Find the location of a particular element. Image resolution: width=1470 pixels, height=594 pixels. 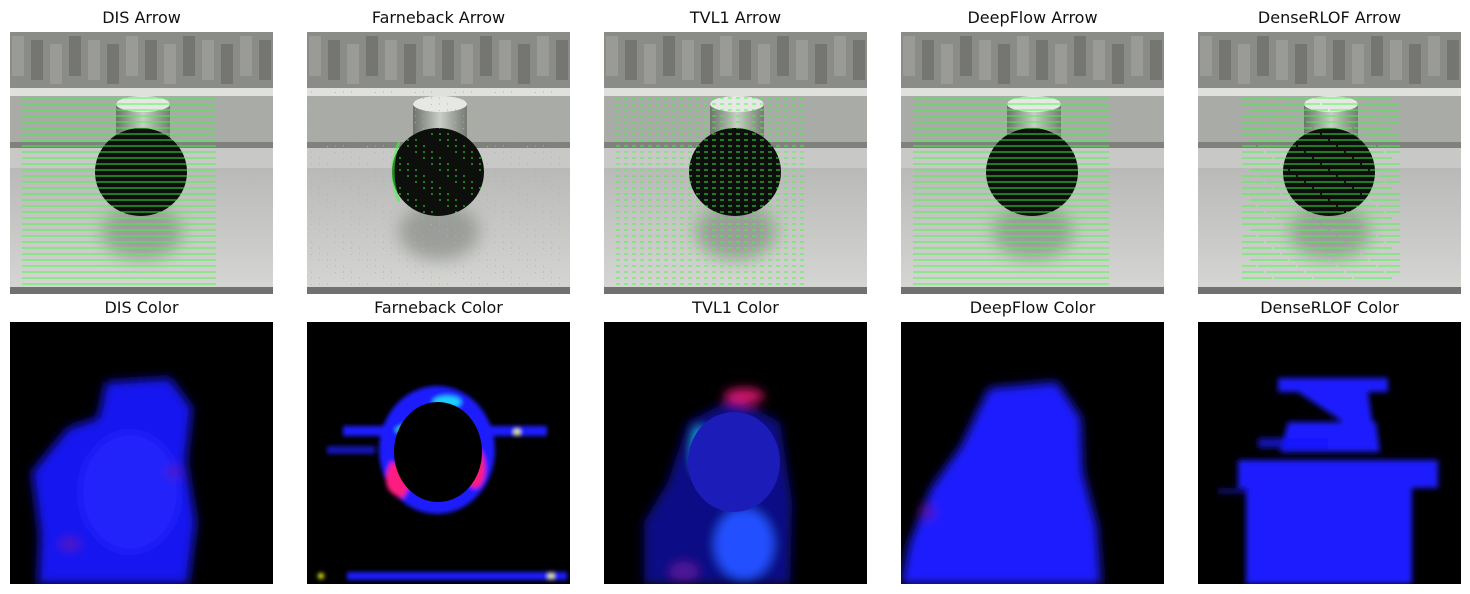

panel-title-deepflow-color: DeepFlow Color is located at coordinates (1032, 307).